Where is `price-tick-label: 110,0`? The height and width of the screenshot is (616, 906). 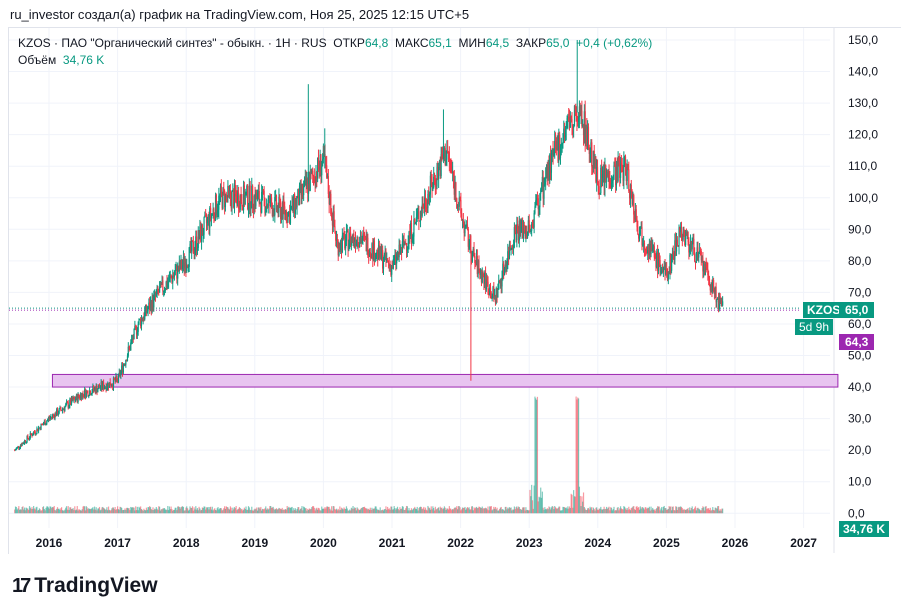
price-tick-label: 110,0 is located at coordinates (862, 166).